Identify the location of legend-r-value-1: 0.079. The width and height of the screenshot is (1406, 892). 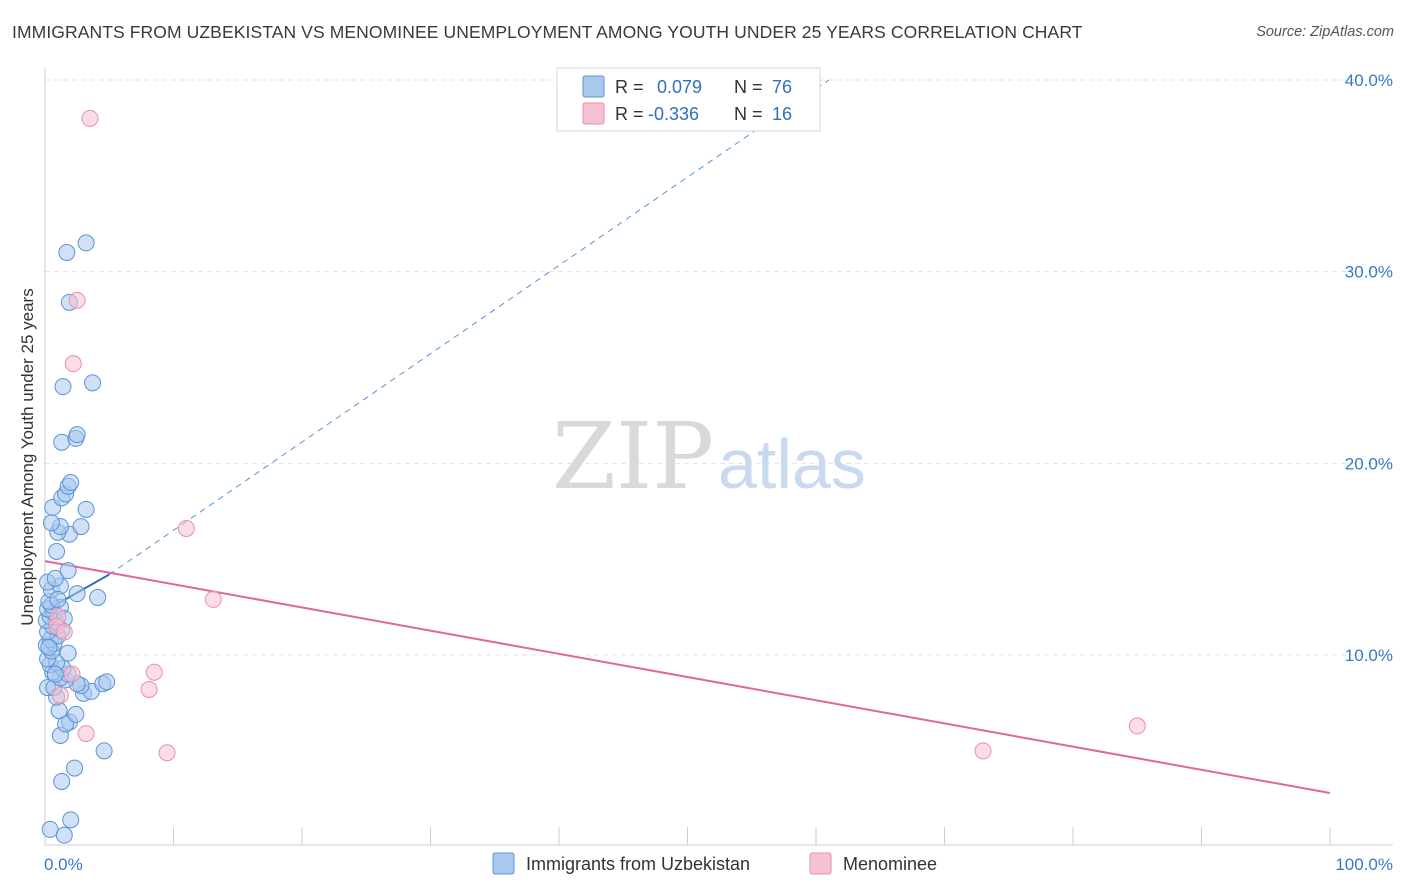
(679, 87).